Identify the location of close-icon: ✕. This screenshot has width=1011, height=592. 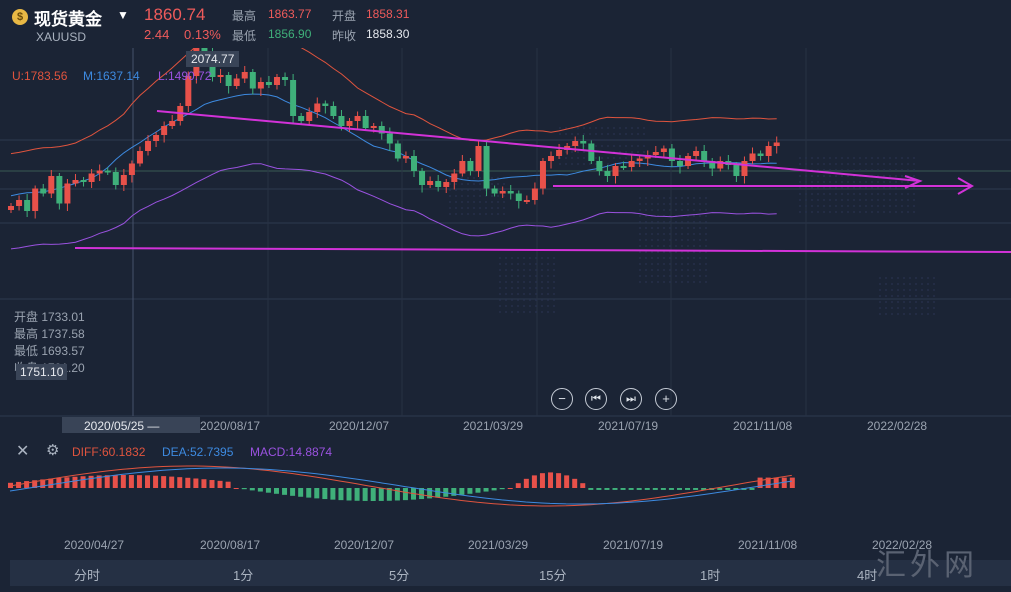
(23, 451).